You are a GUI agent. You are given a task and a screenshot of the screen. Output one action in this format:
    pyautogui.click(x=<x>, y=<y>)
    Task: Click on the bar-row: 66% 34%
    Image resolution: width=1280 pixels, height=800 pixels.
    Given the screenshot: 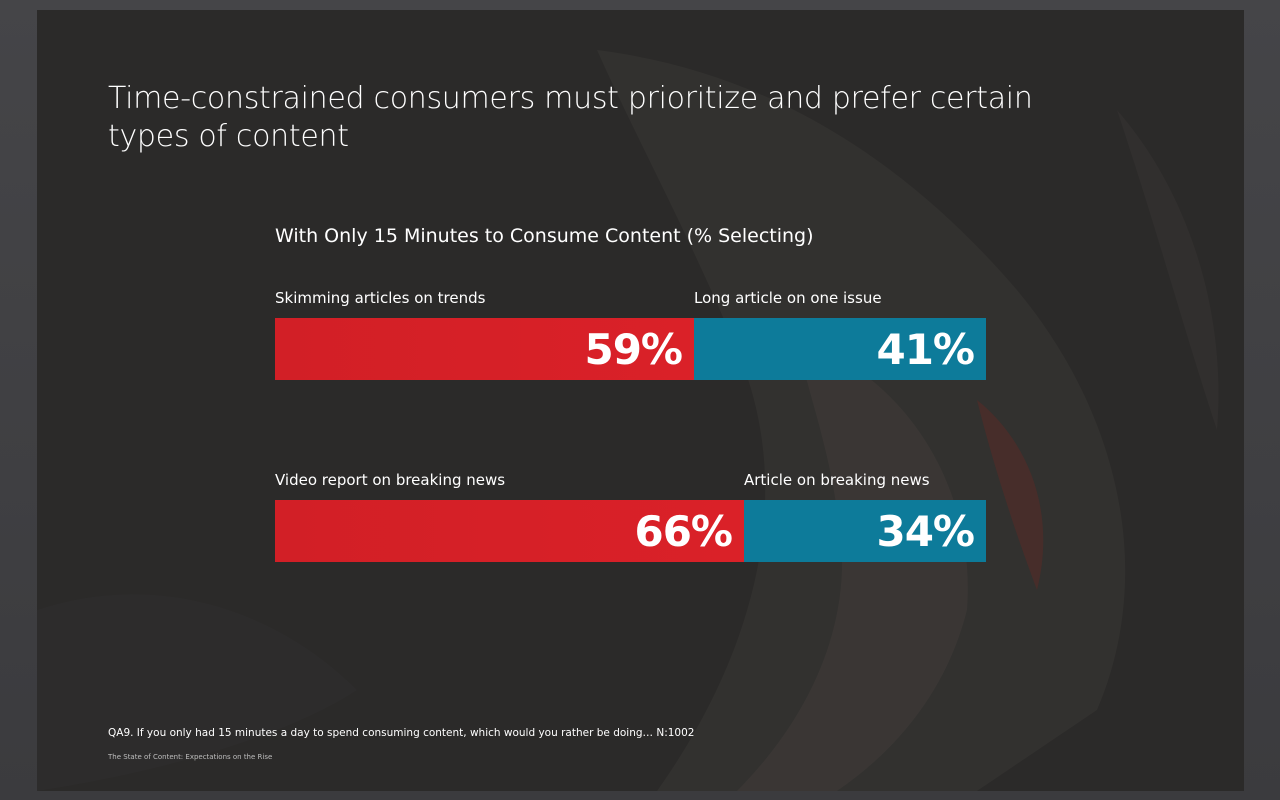 What is the action you would take?
    pyautogui.click(x=630, y=531)
    